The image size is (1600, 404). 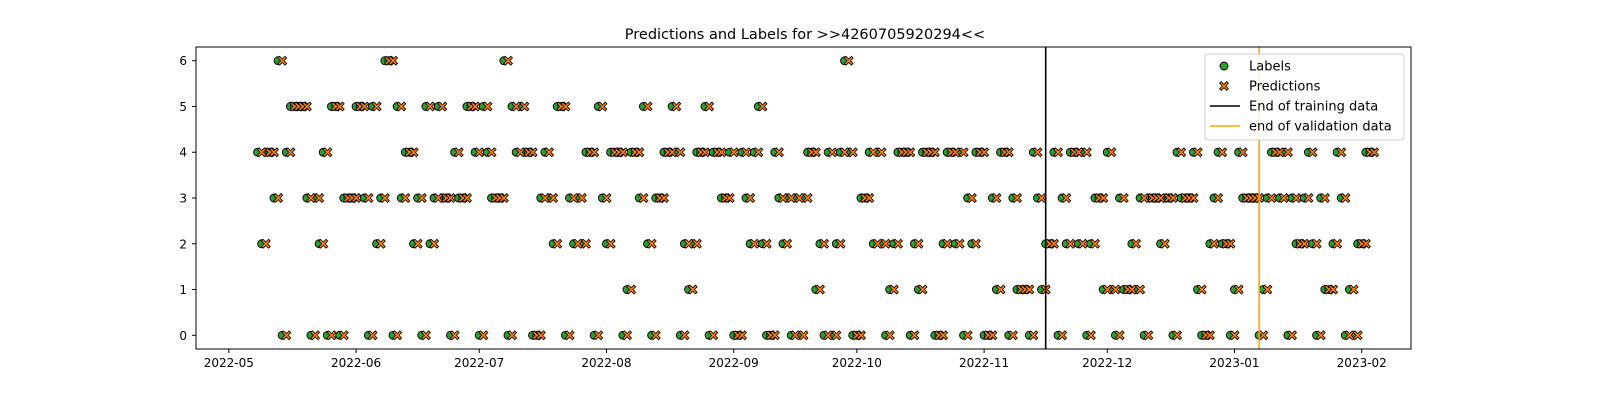 What do you see at coordinates (229, 363) in the screenshot?
I see `x-tick-label: 2022-05` at bounding box center [229, 363].